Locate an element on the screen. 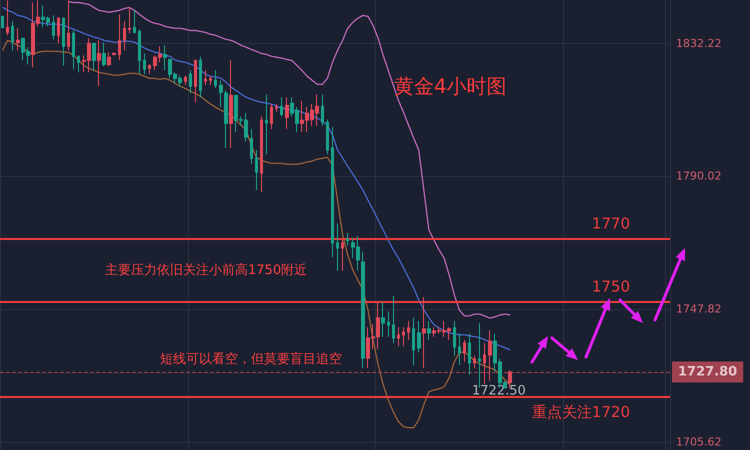 This screenshot has height=450, width=750. annotation: 1722.50 is located at coordinates (499, 391).